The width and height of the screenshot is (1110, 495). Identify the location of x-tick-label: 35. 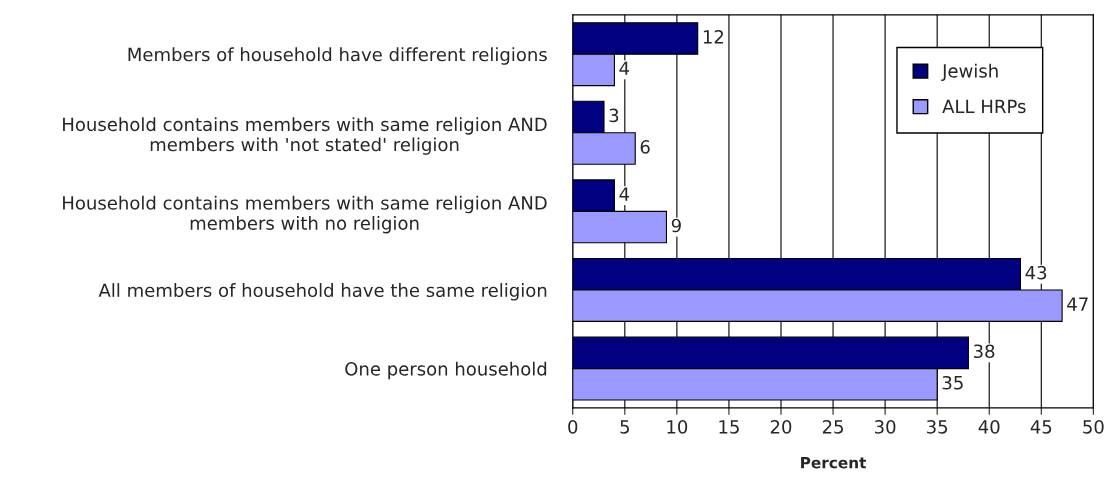
(937, 427).